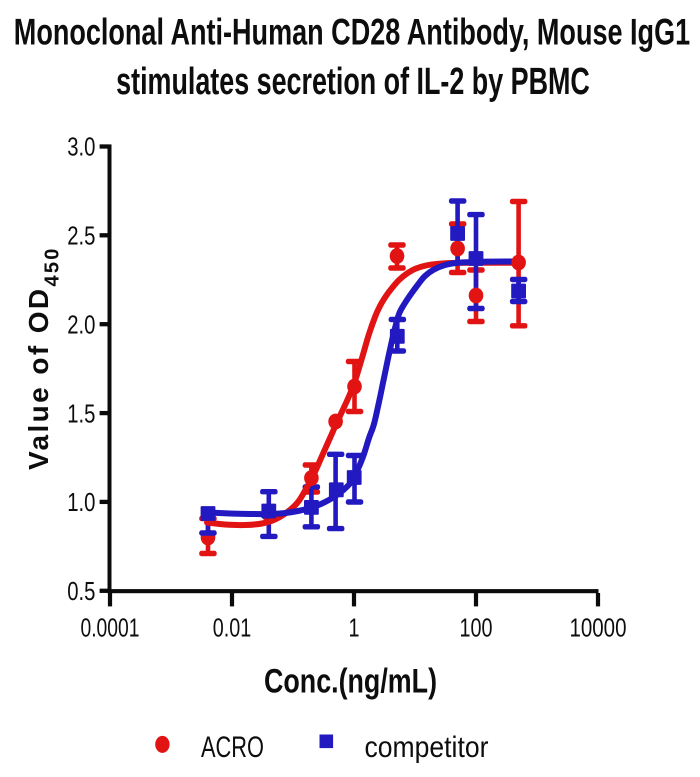 The height and width of the screenshot is (777, 700). What do you see at coordinates (354, 627) in the screenshot?
I see `svg-text: 1` at bounding box center [354, 627].